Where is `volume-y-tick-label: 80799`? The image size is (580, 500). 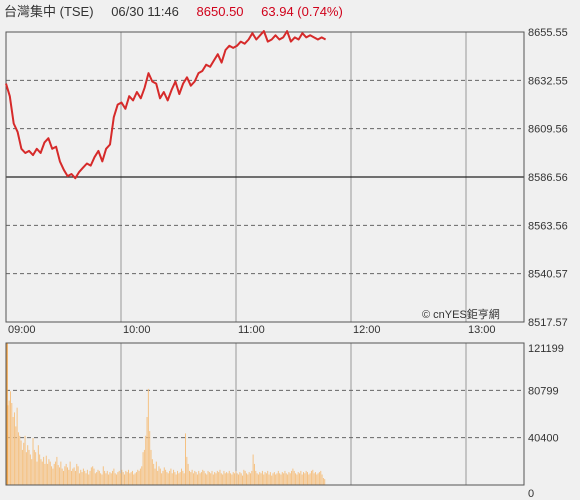
volume-y-tick-label: 80799 is located at coordinates (543, 391).